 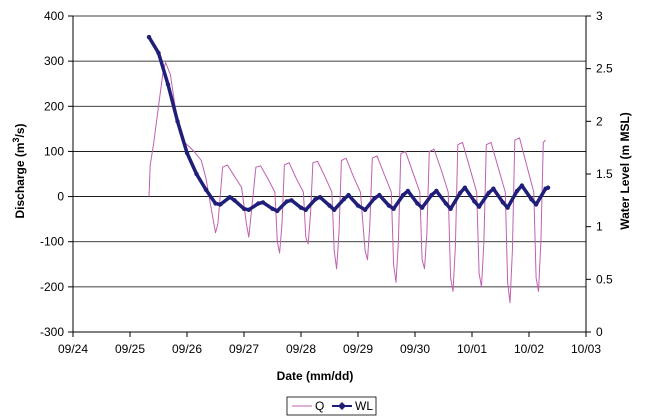 What do you see at coordinates (472, 349) in the screenshot?
I see `x-tick-label: 10/01` at bounding box center [472, 349].